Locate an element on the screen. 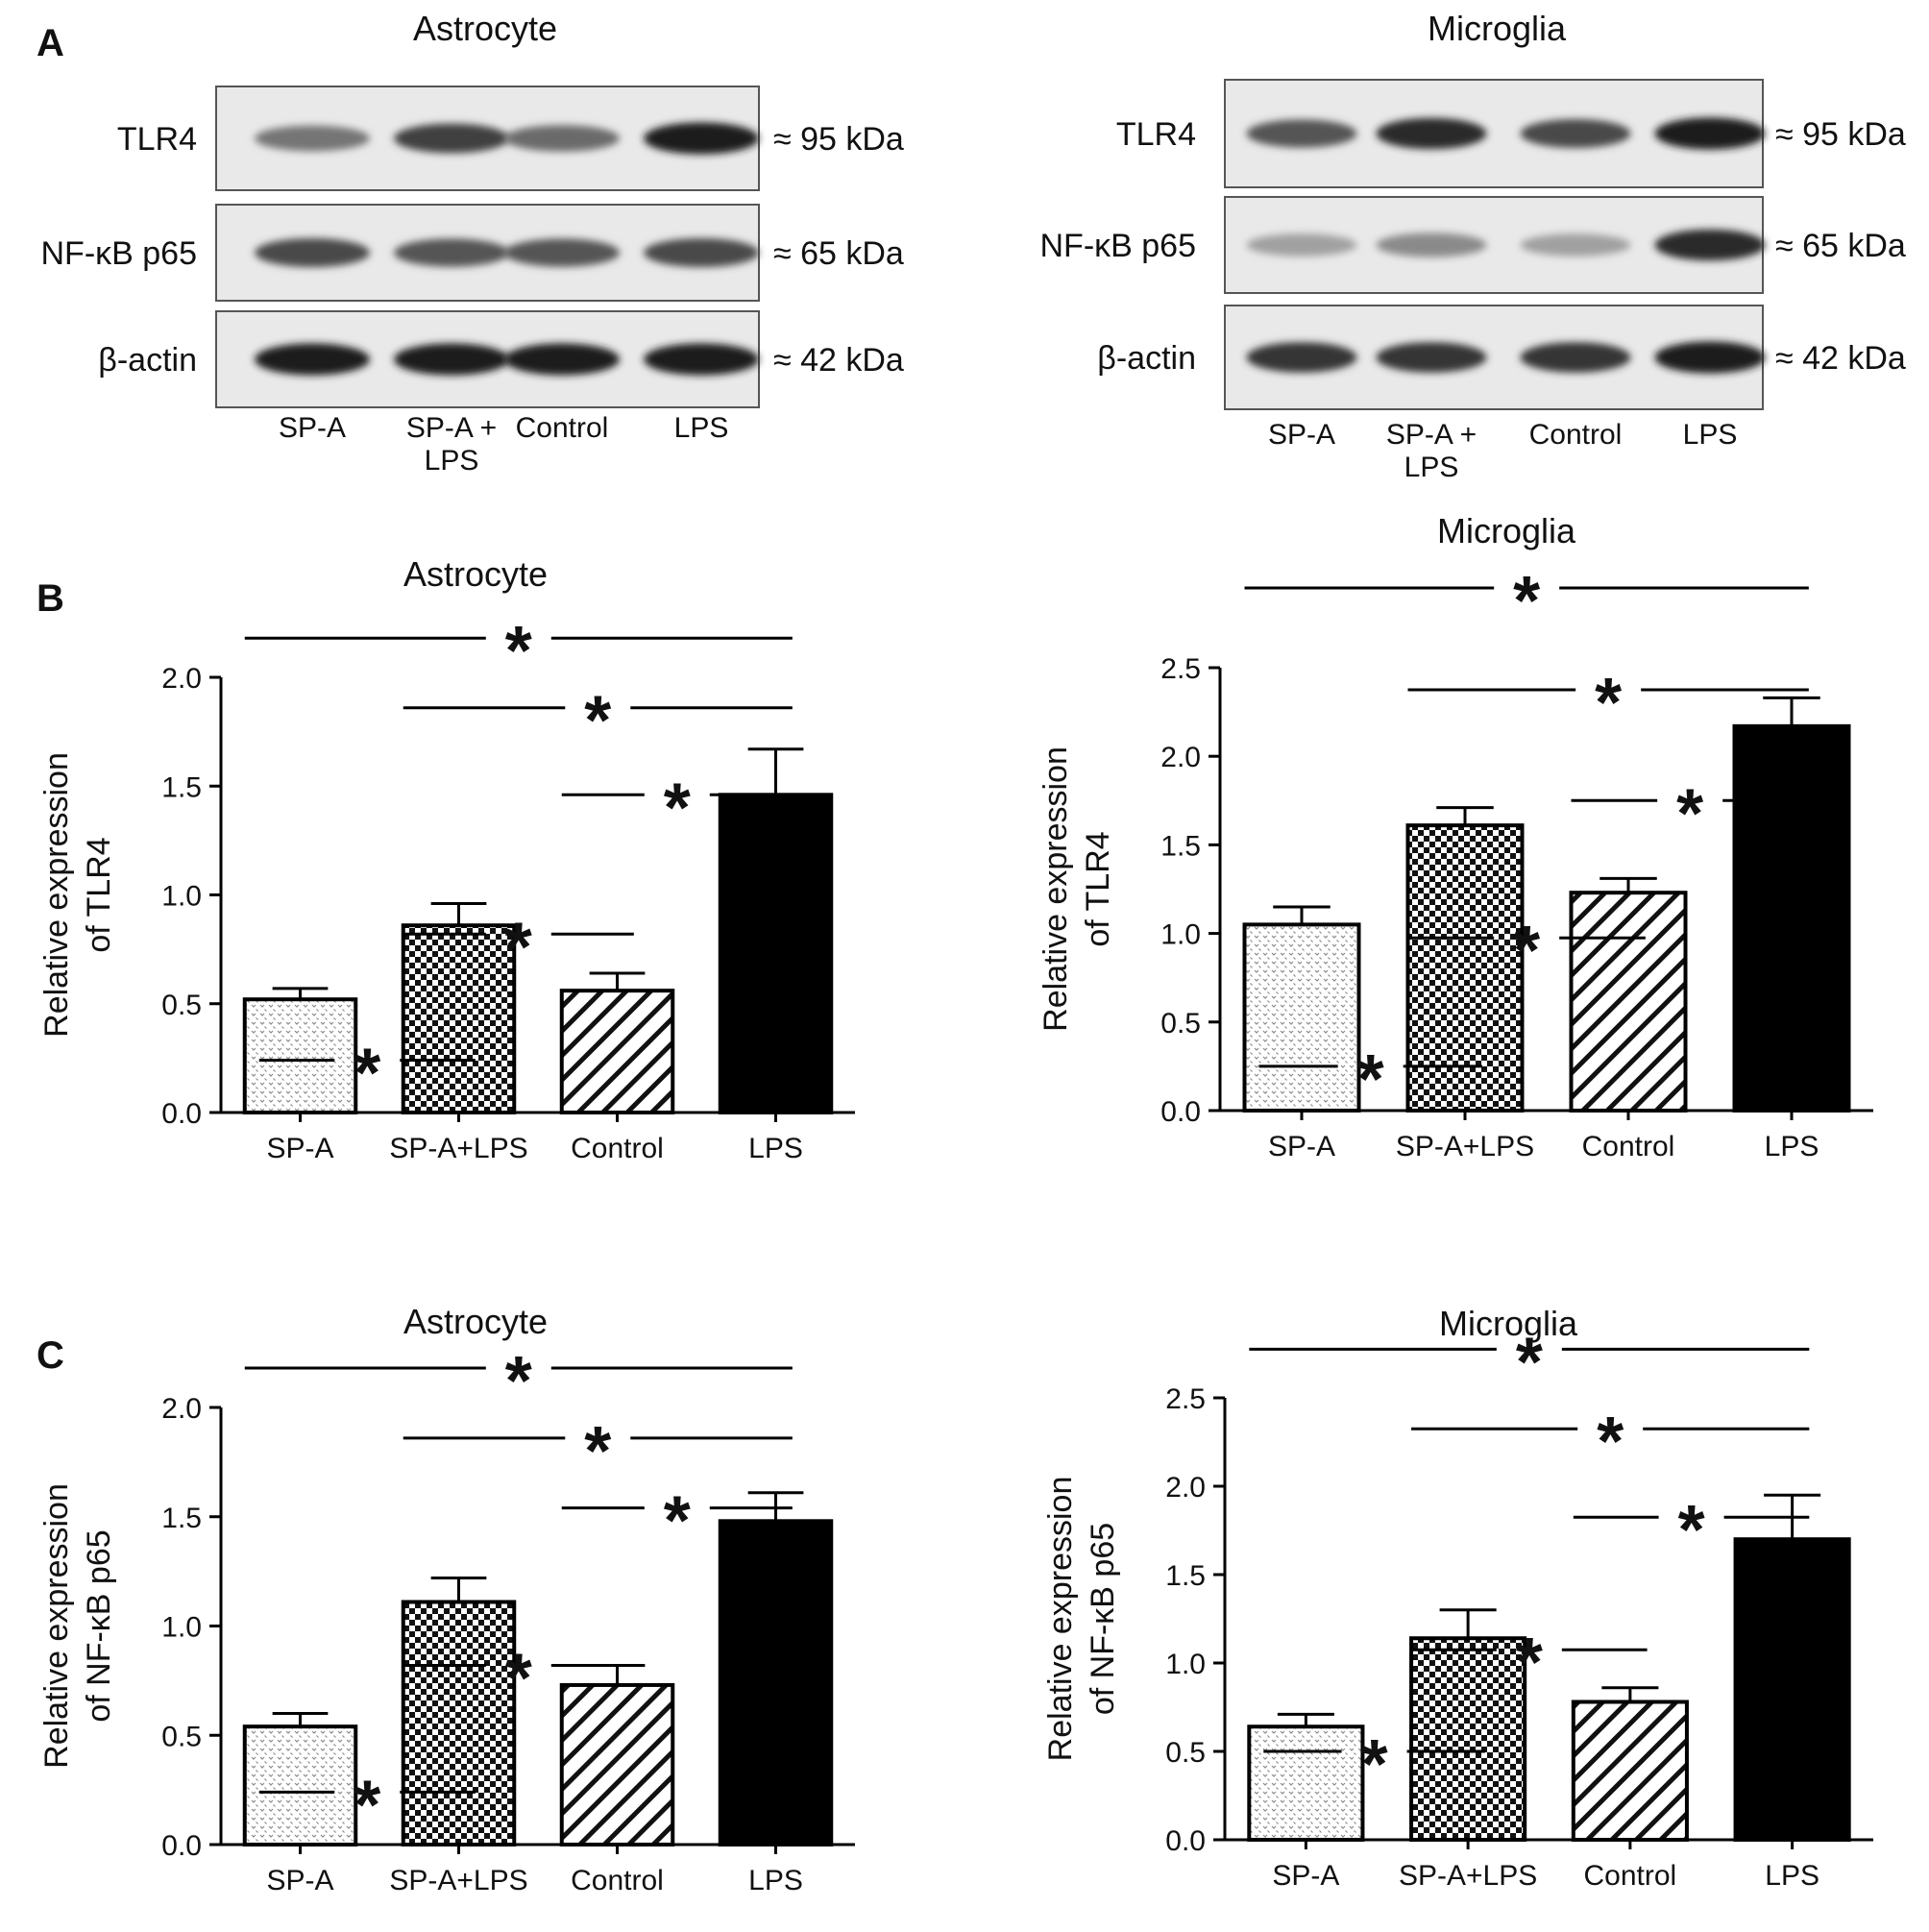 The height and width of the screenshot is (1932, 1929). blot-title: Astrocyte is located at coordinates (485, 29).